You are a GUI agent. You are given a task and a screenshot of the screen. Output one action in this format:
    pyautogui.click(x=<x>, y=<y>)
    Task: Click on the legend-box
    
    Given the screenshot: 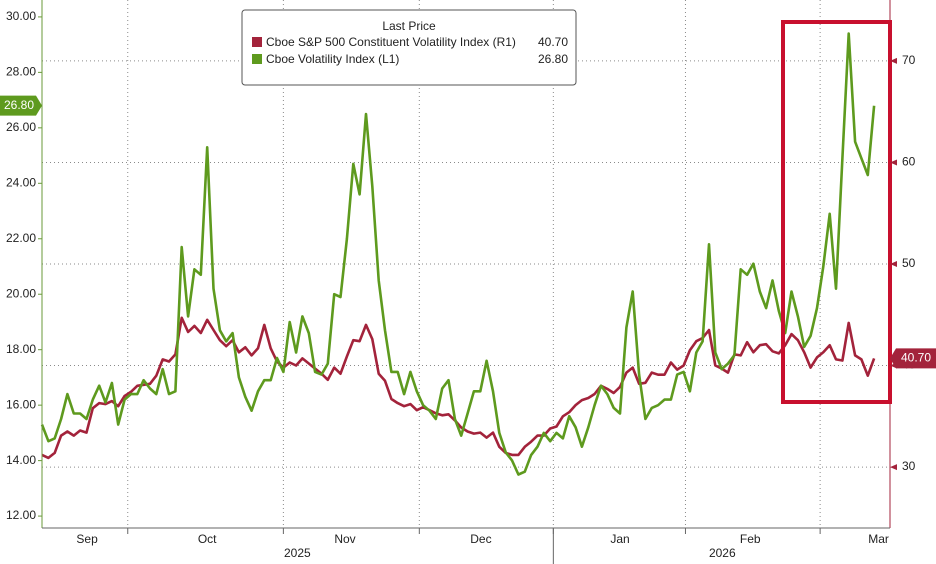 What is the action you would take?
    pyautogui.click(x=409, y=47)
    